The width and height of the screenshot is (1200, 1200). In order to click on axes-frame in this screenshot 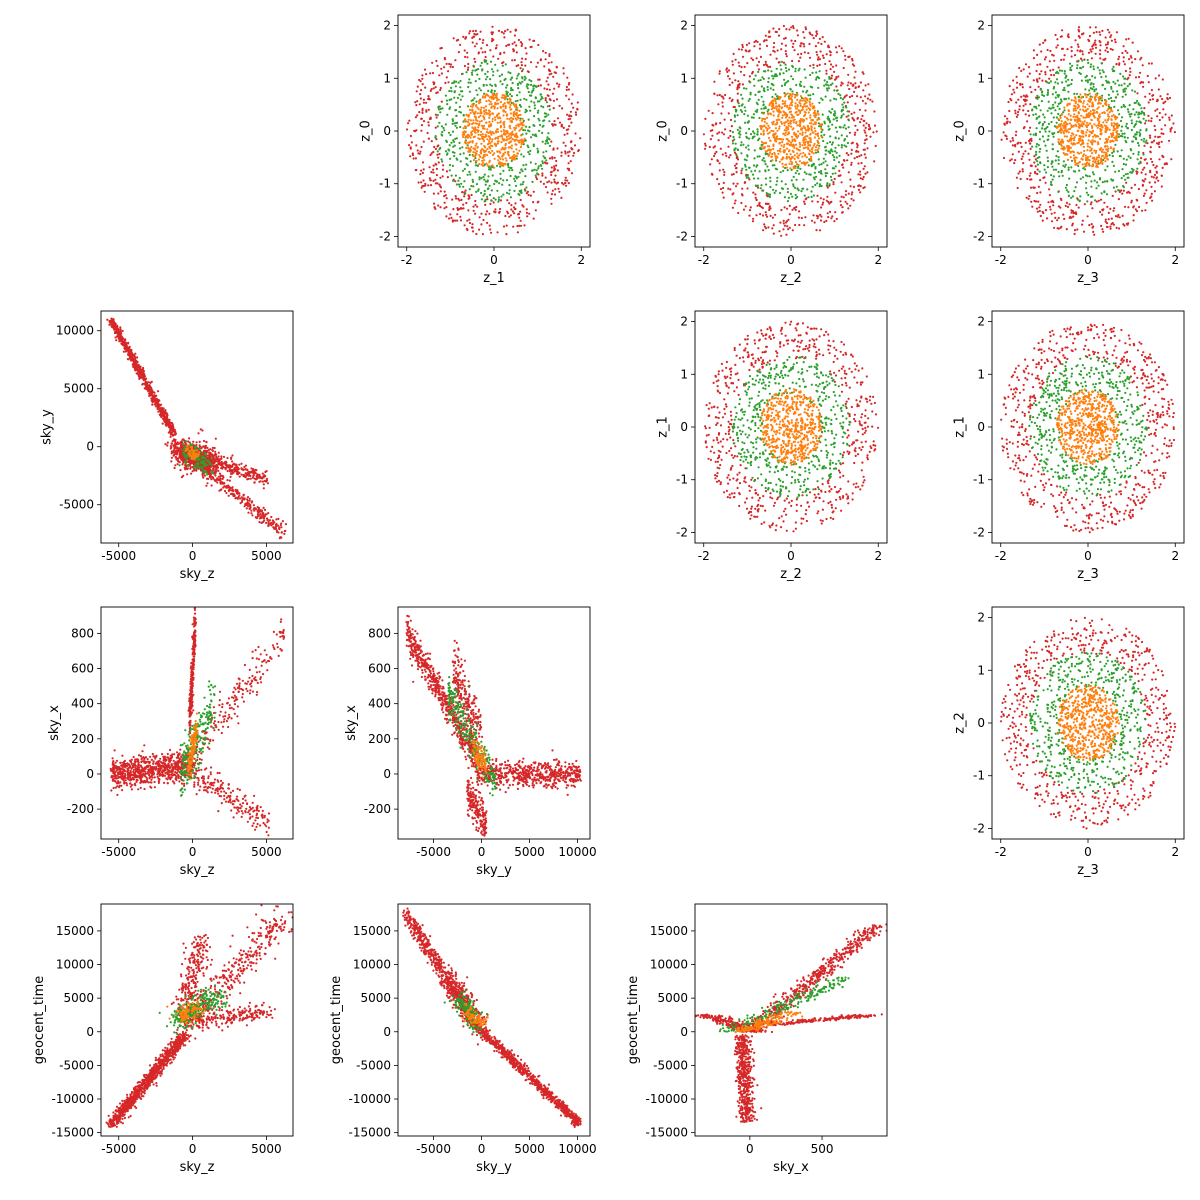, I will do `click(791, 131)`.